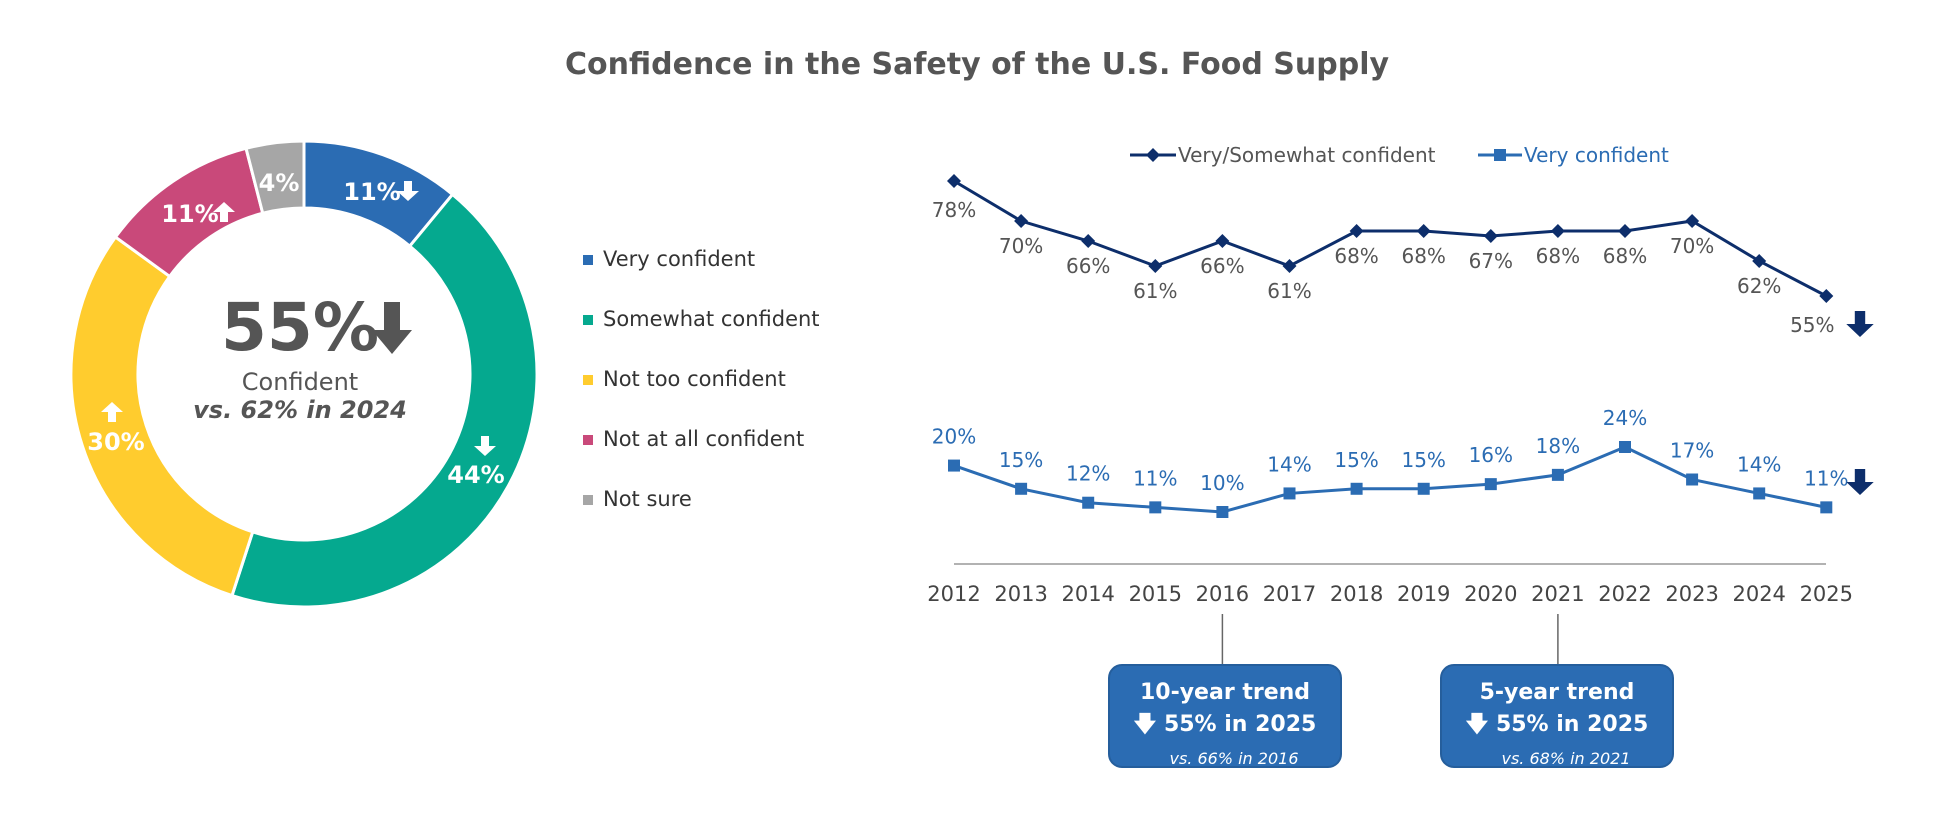 The image size is (1954, 818). What do you see at coordinates (1624, 594) in the screenshot?
I see `x-tick-label: 2022` at bounding box center [1624, 594].